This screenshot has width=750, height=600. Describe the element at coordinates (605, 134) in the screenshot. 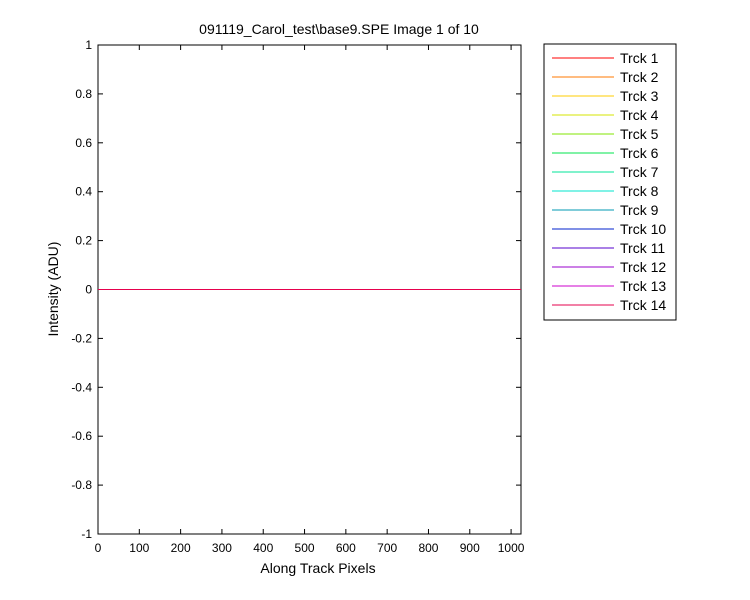

I see `legend-entry: Trck 5` at that location.